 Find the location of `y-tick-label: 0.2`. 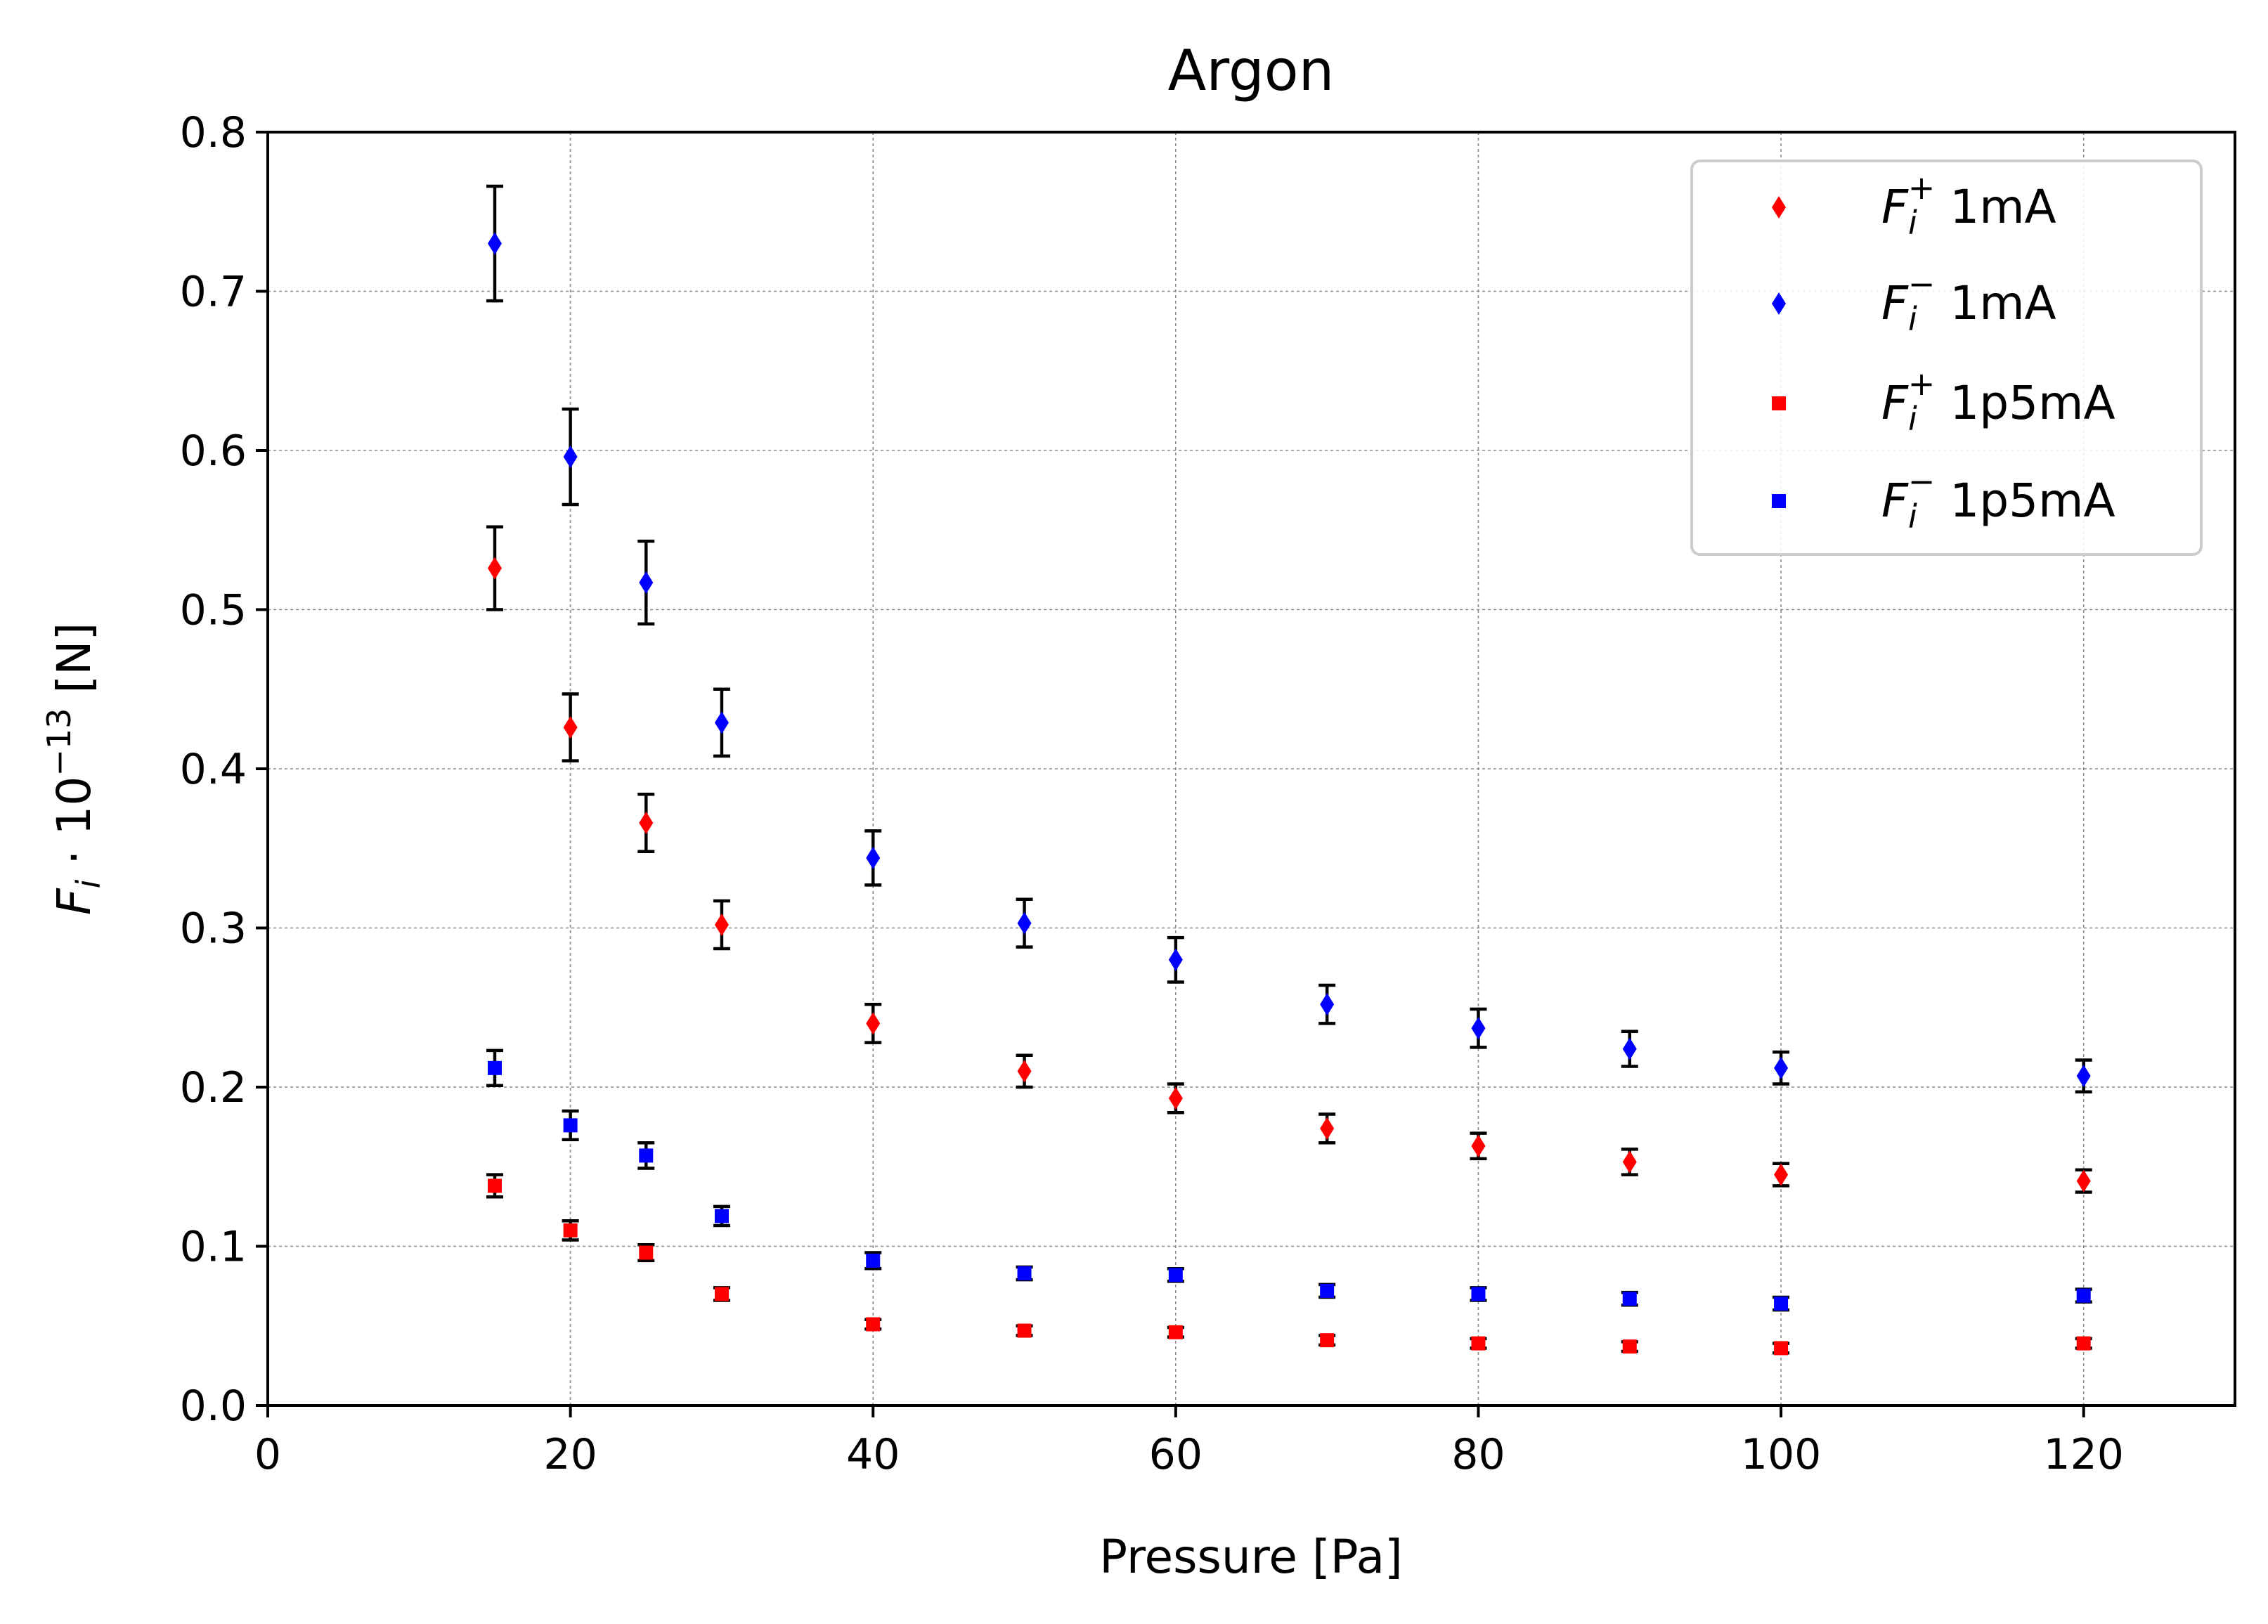

y-tick-label: 0.2 is located at coordinates (213, 1087).